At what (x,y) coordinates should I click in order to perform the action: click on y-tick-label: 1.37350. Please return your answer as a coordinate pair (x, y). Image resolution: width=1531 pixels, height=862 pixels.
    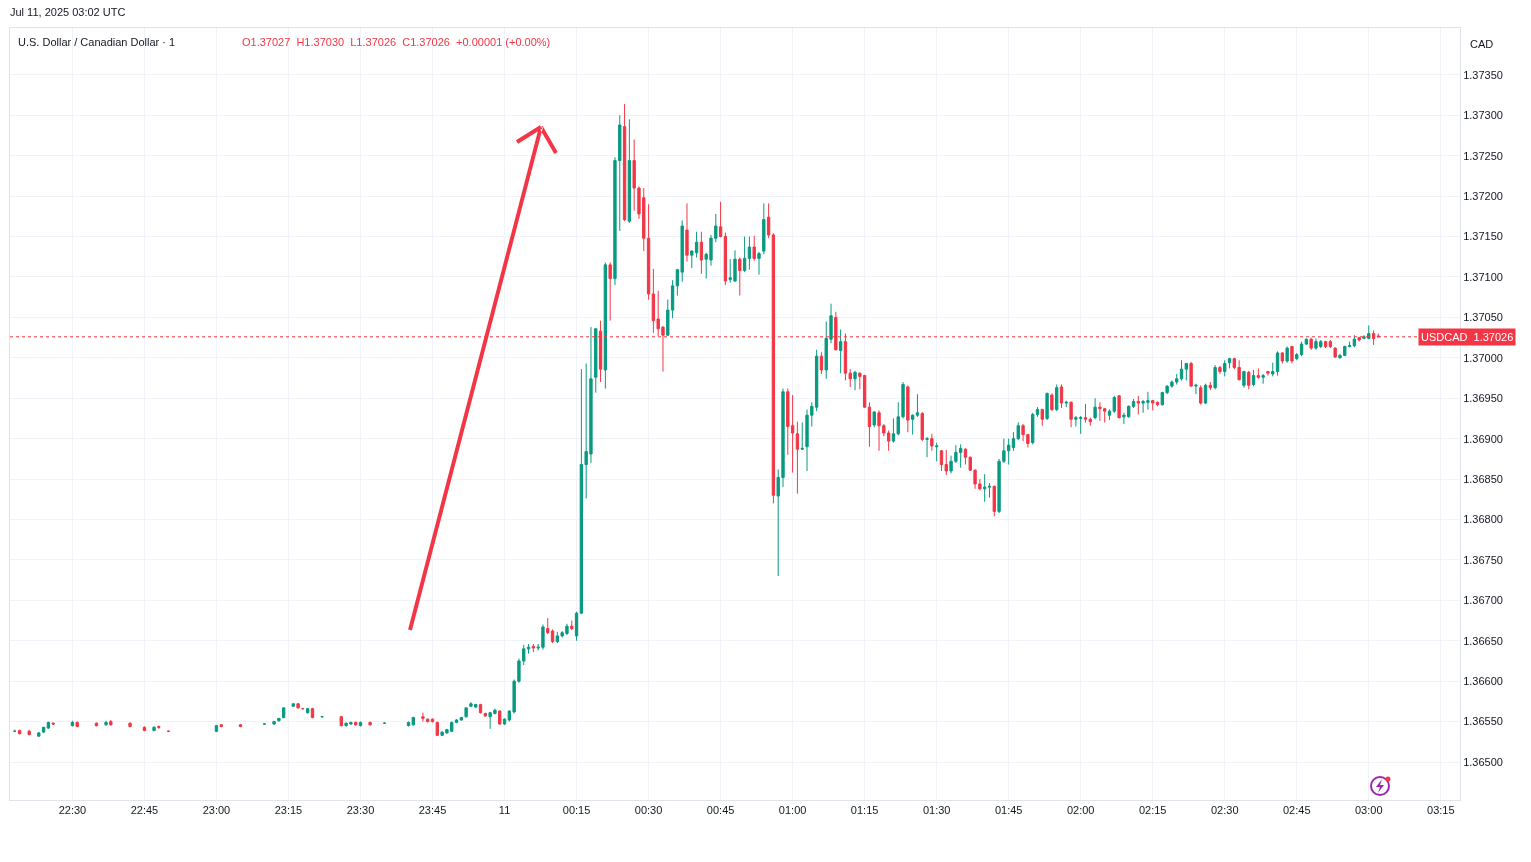
    Looking at the image, I should click on (1483, 74).